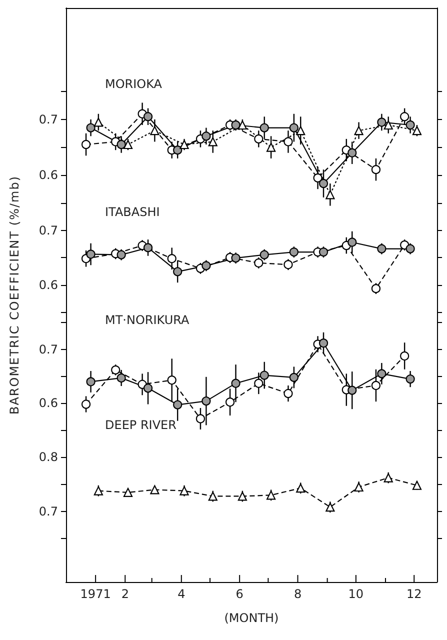 This screenshot has width=447, height=640. I want to click on x-tick-label: 2, so click(125, 594).